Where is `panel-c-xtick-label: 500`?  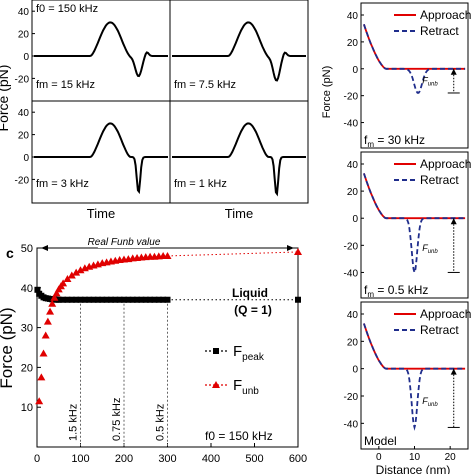
panel-c-xtick-label: 500 is located at coordinates (254, 459).